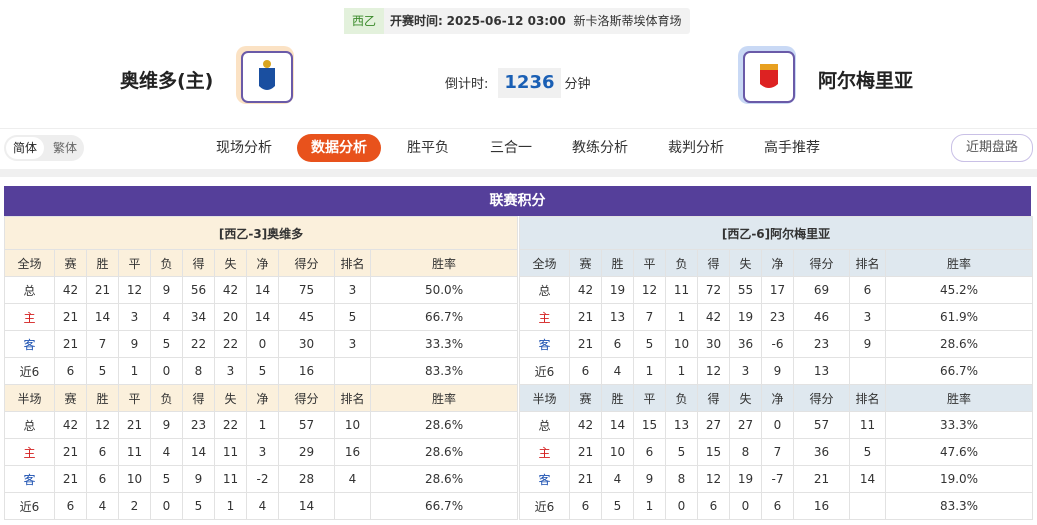 This screenshot has width=1037, height=525. Describe the element at coordinates (25, 148) in the screenshot. I see `lang-option: 简体` at that location.